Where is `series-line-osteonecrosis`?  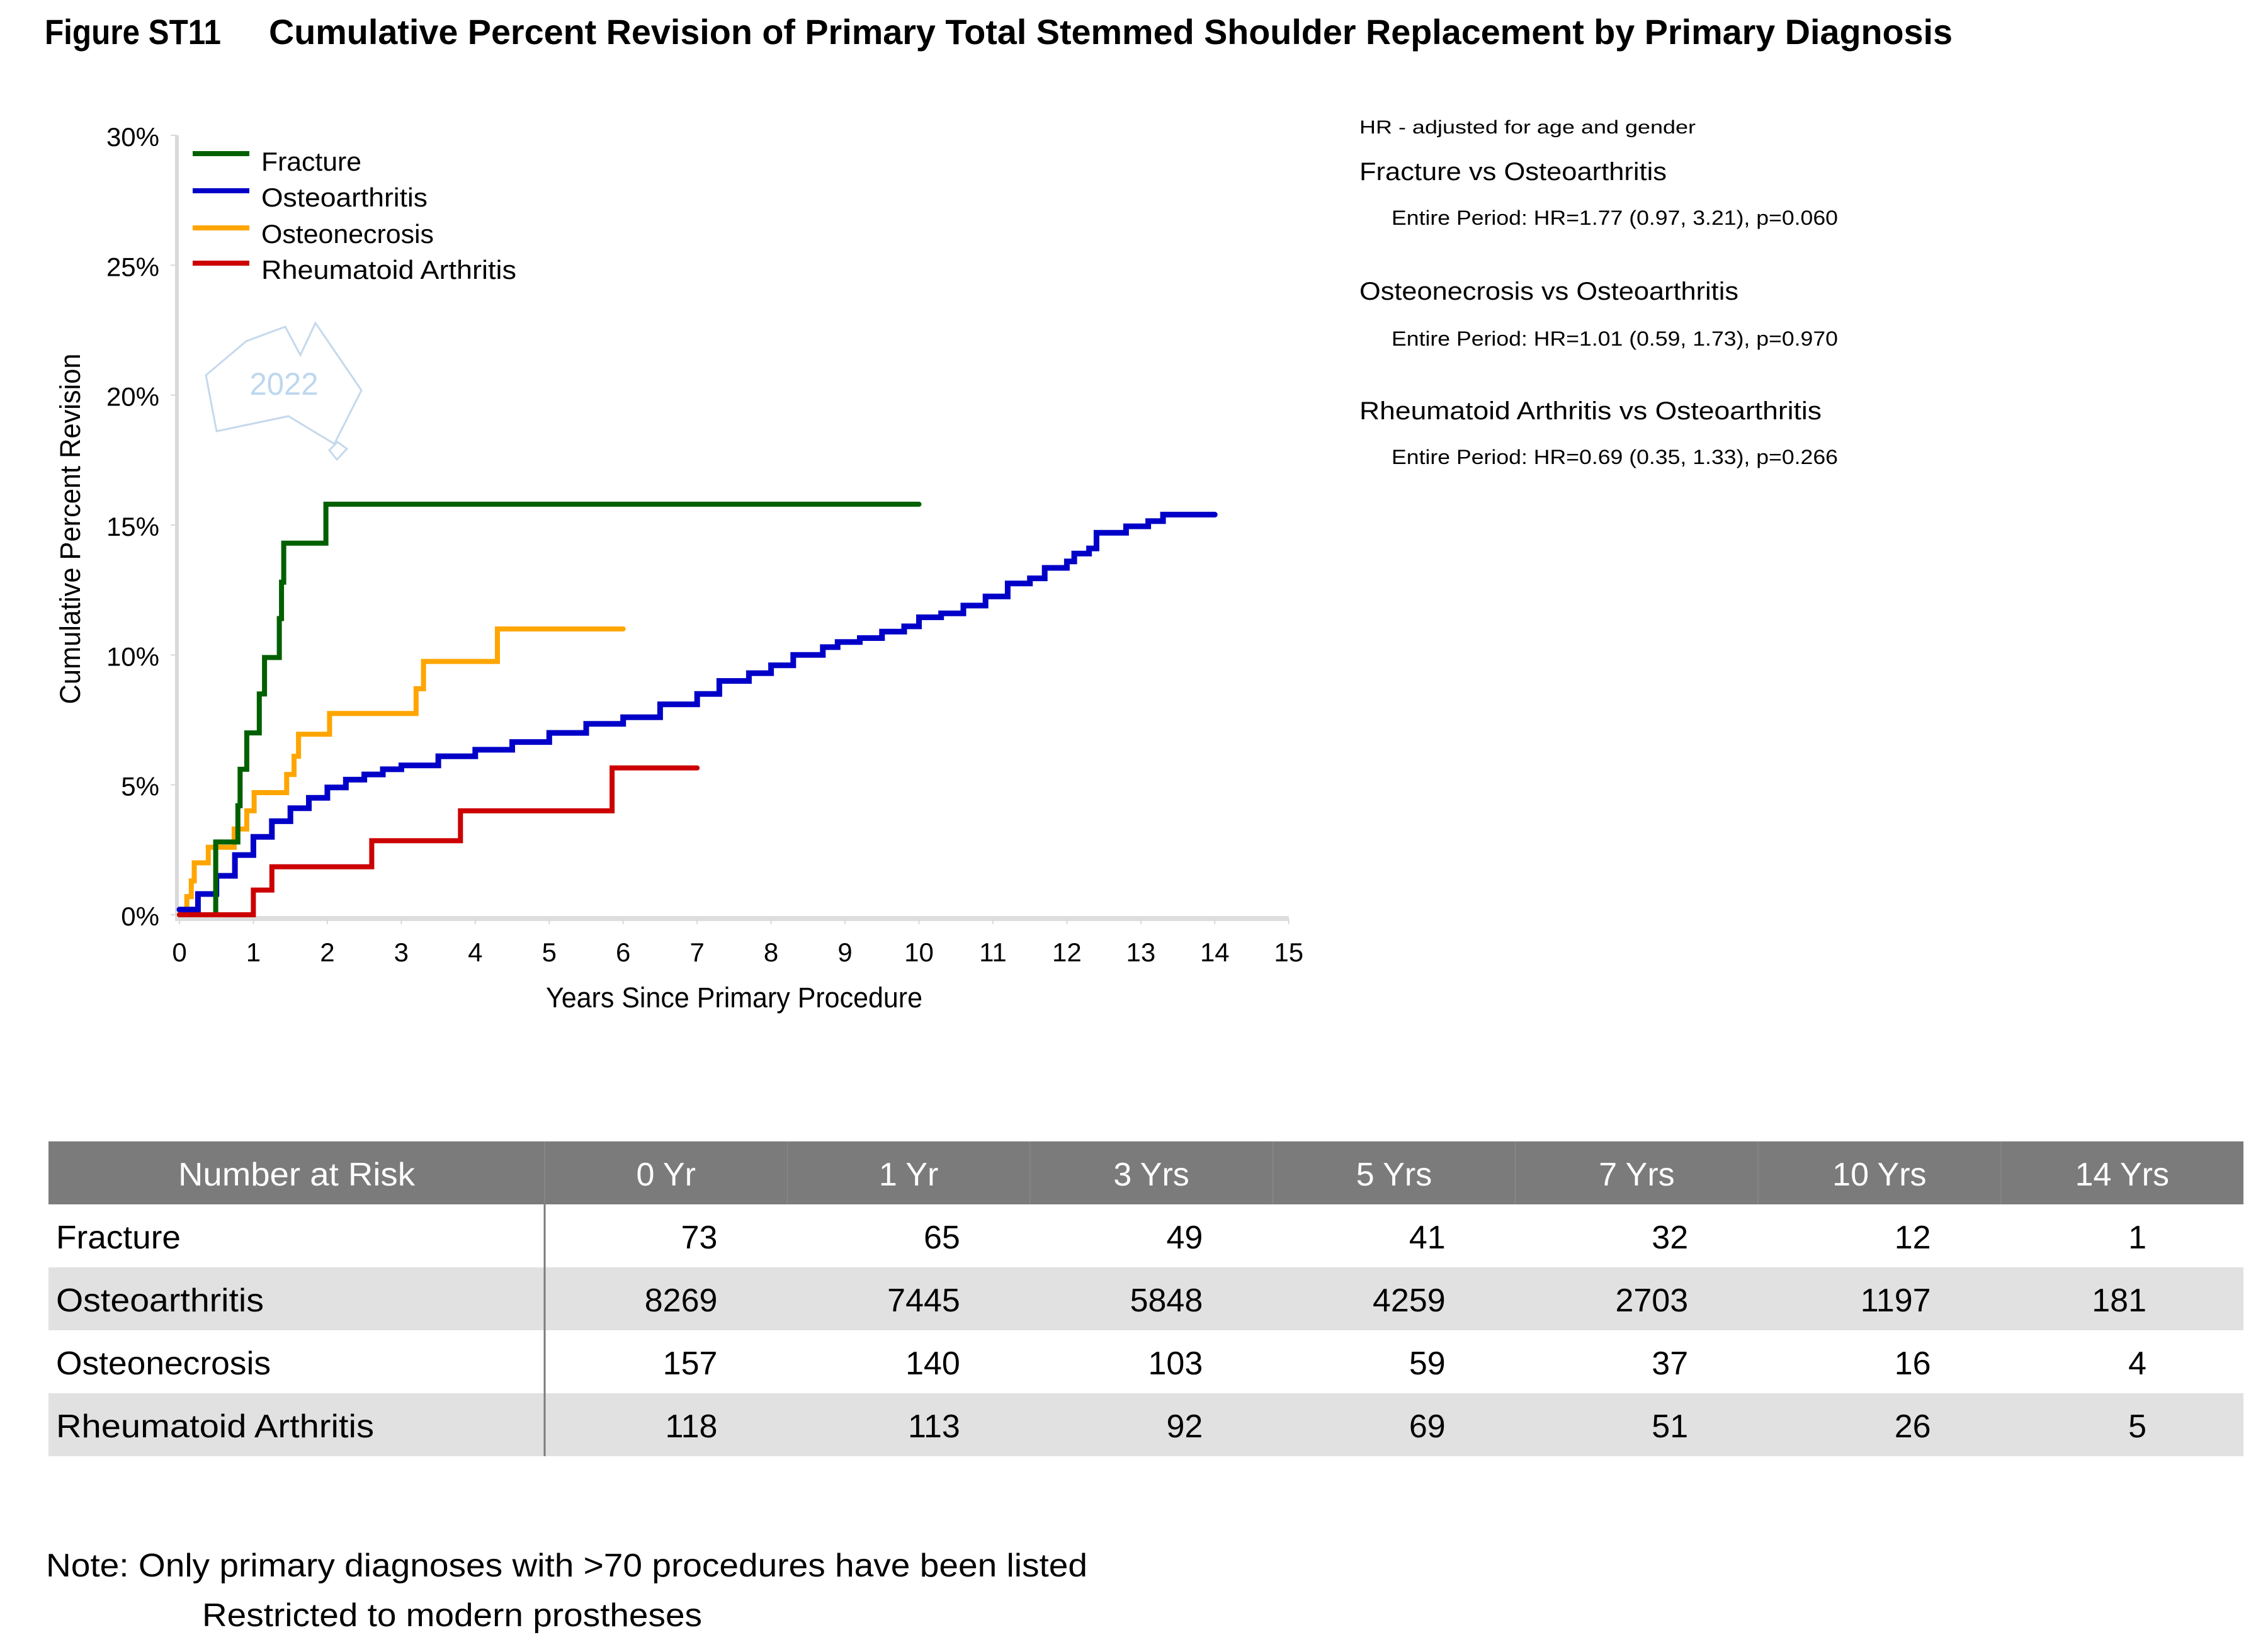 series-line-osteonecrosis is located at coordinates (401, 771).